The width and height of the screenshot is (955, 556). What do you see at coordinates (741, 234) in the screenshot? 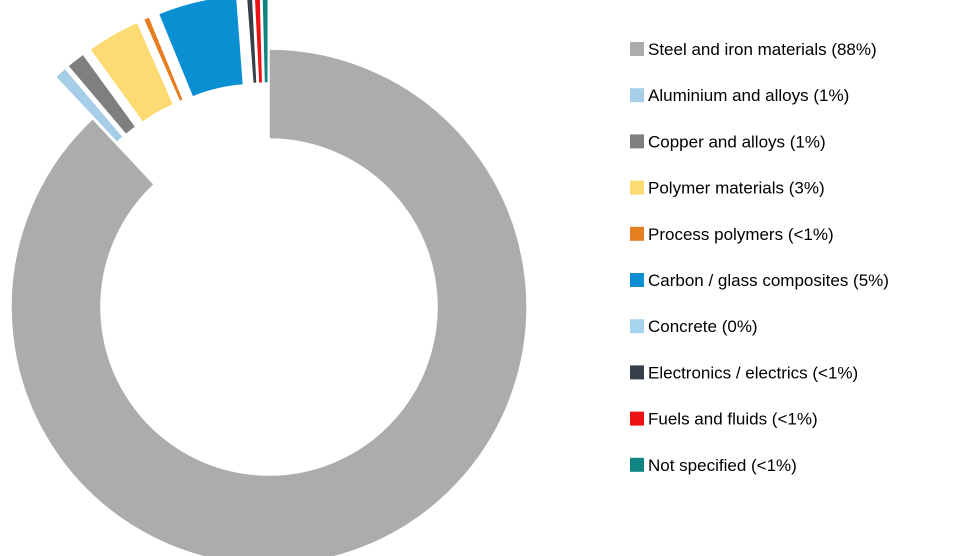
I see `legend-label: Process polymers (<1%)` at bounding box center [741, 234].